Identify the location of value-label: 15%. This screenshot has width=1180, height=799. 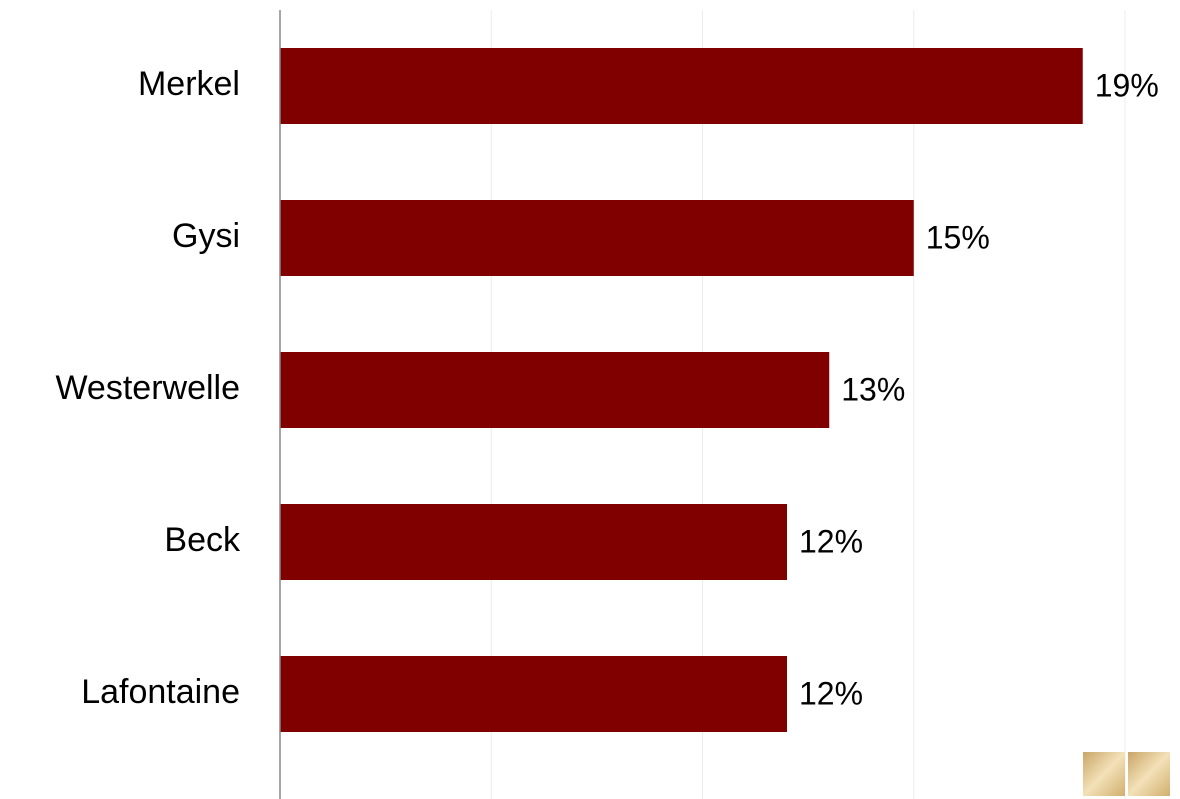
(958, 237).